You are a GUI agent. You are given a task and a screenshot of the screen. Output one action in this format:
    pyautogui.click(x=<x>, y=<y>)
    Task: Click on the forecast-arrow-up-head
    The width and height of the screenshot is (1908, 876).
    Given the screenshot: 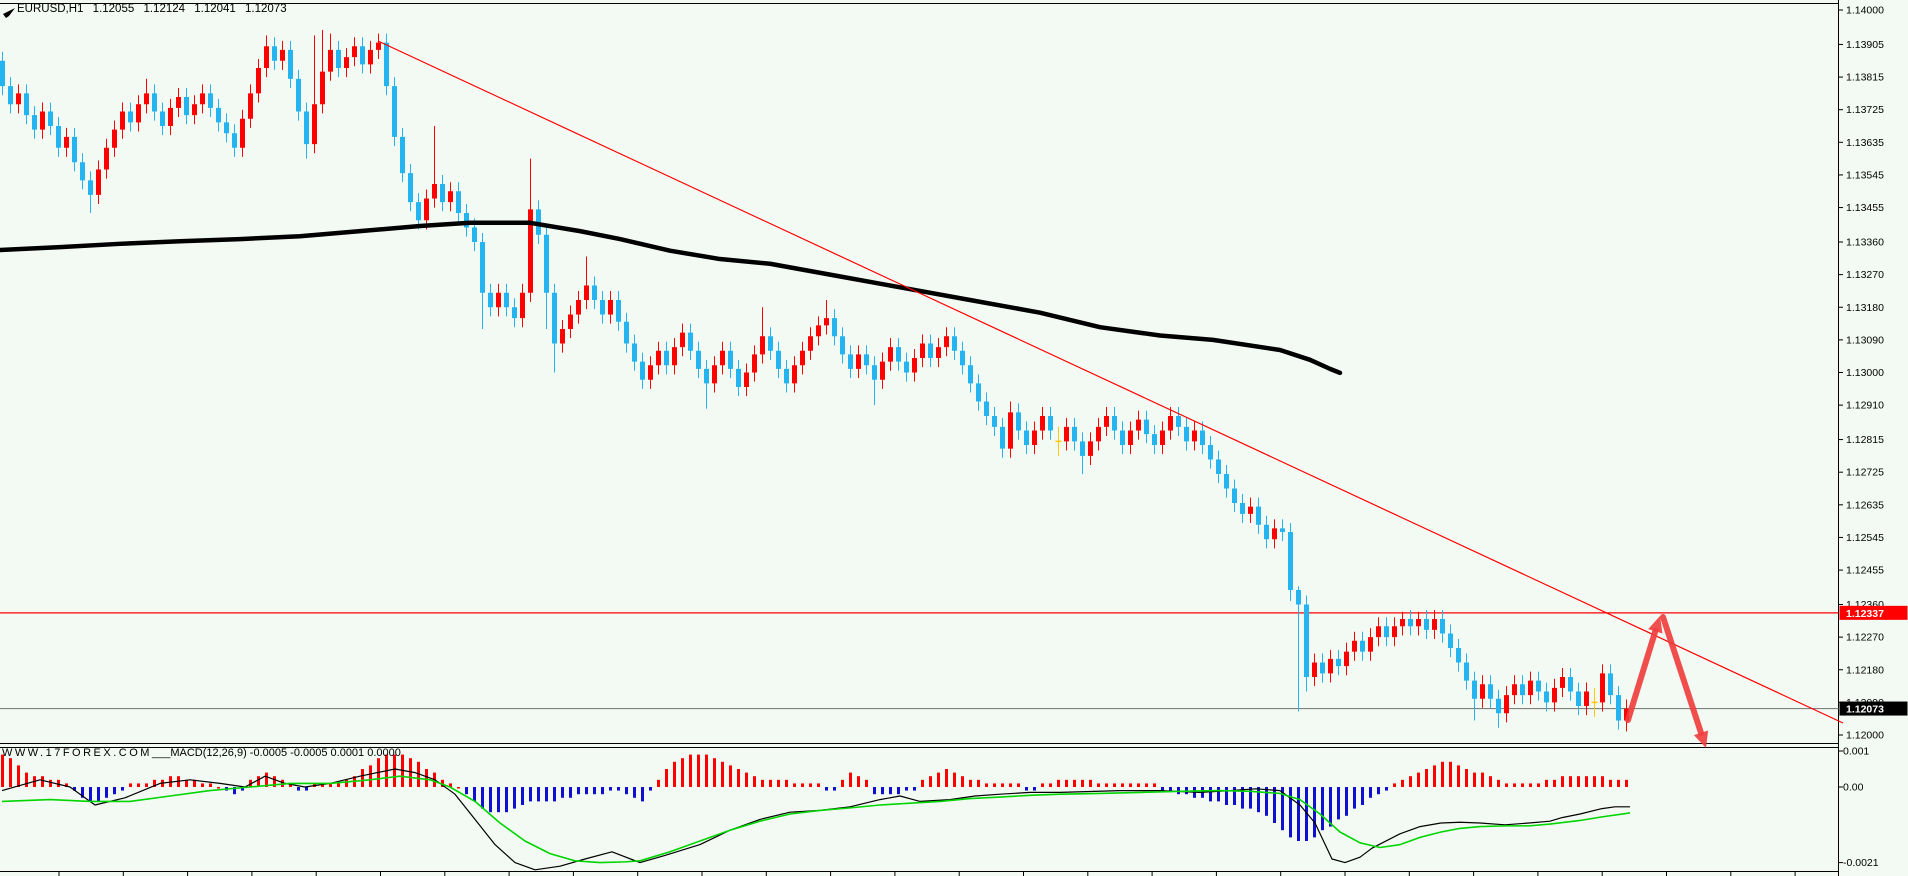 What is the action you would take?
    pyautogui.click(x=1655, y=625)
    